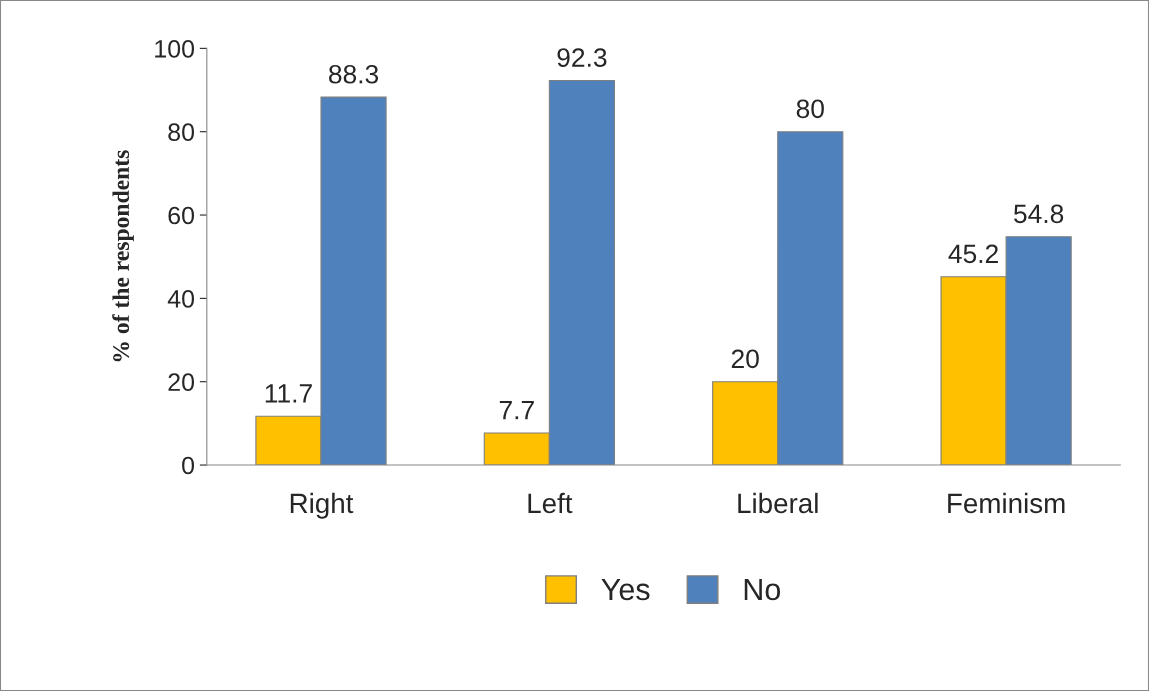 The width and height of the screenshot is (1149, 691). I want to click on legend-label: Yes, so click(625, 590).